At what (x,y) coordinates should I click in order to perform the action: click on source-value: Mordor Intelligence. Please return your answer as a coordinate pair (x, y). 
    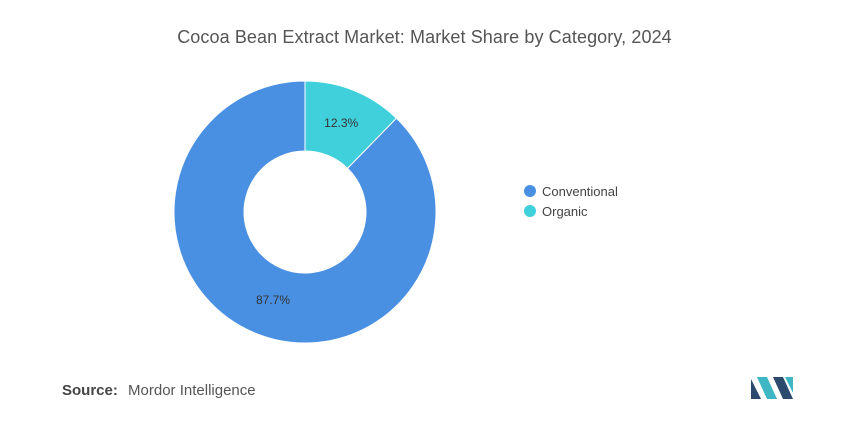
    Looking at the image, I should click on (192, 390).